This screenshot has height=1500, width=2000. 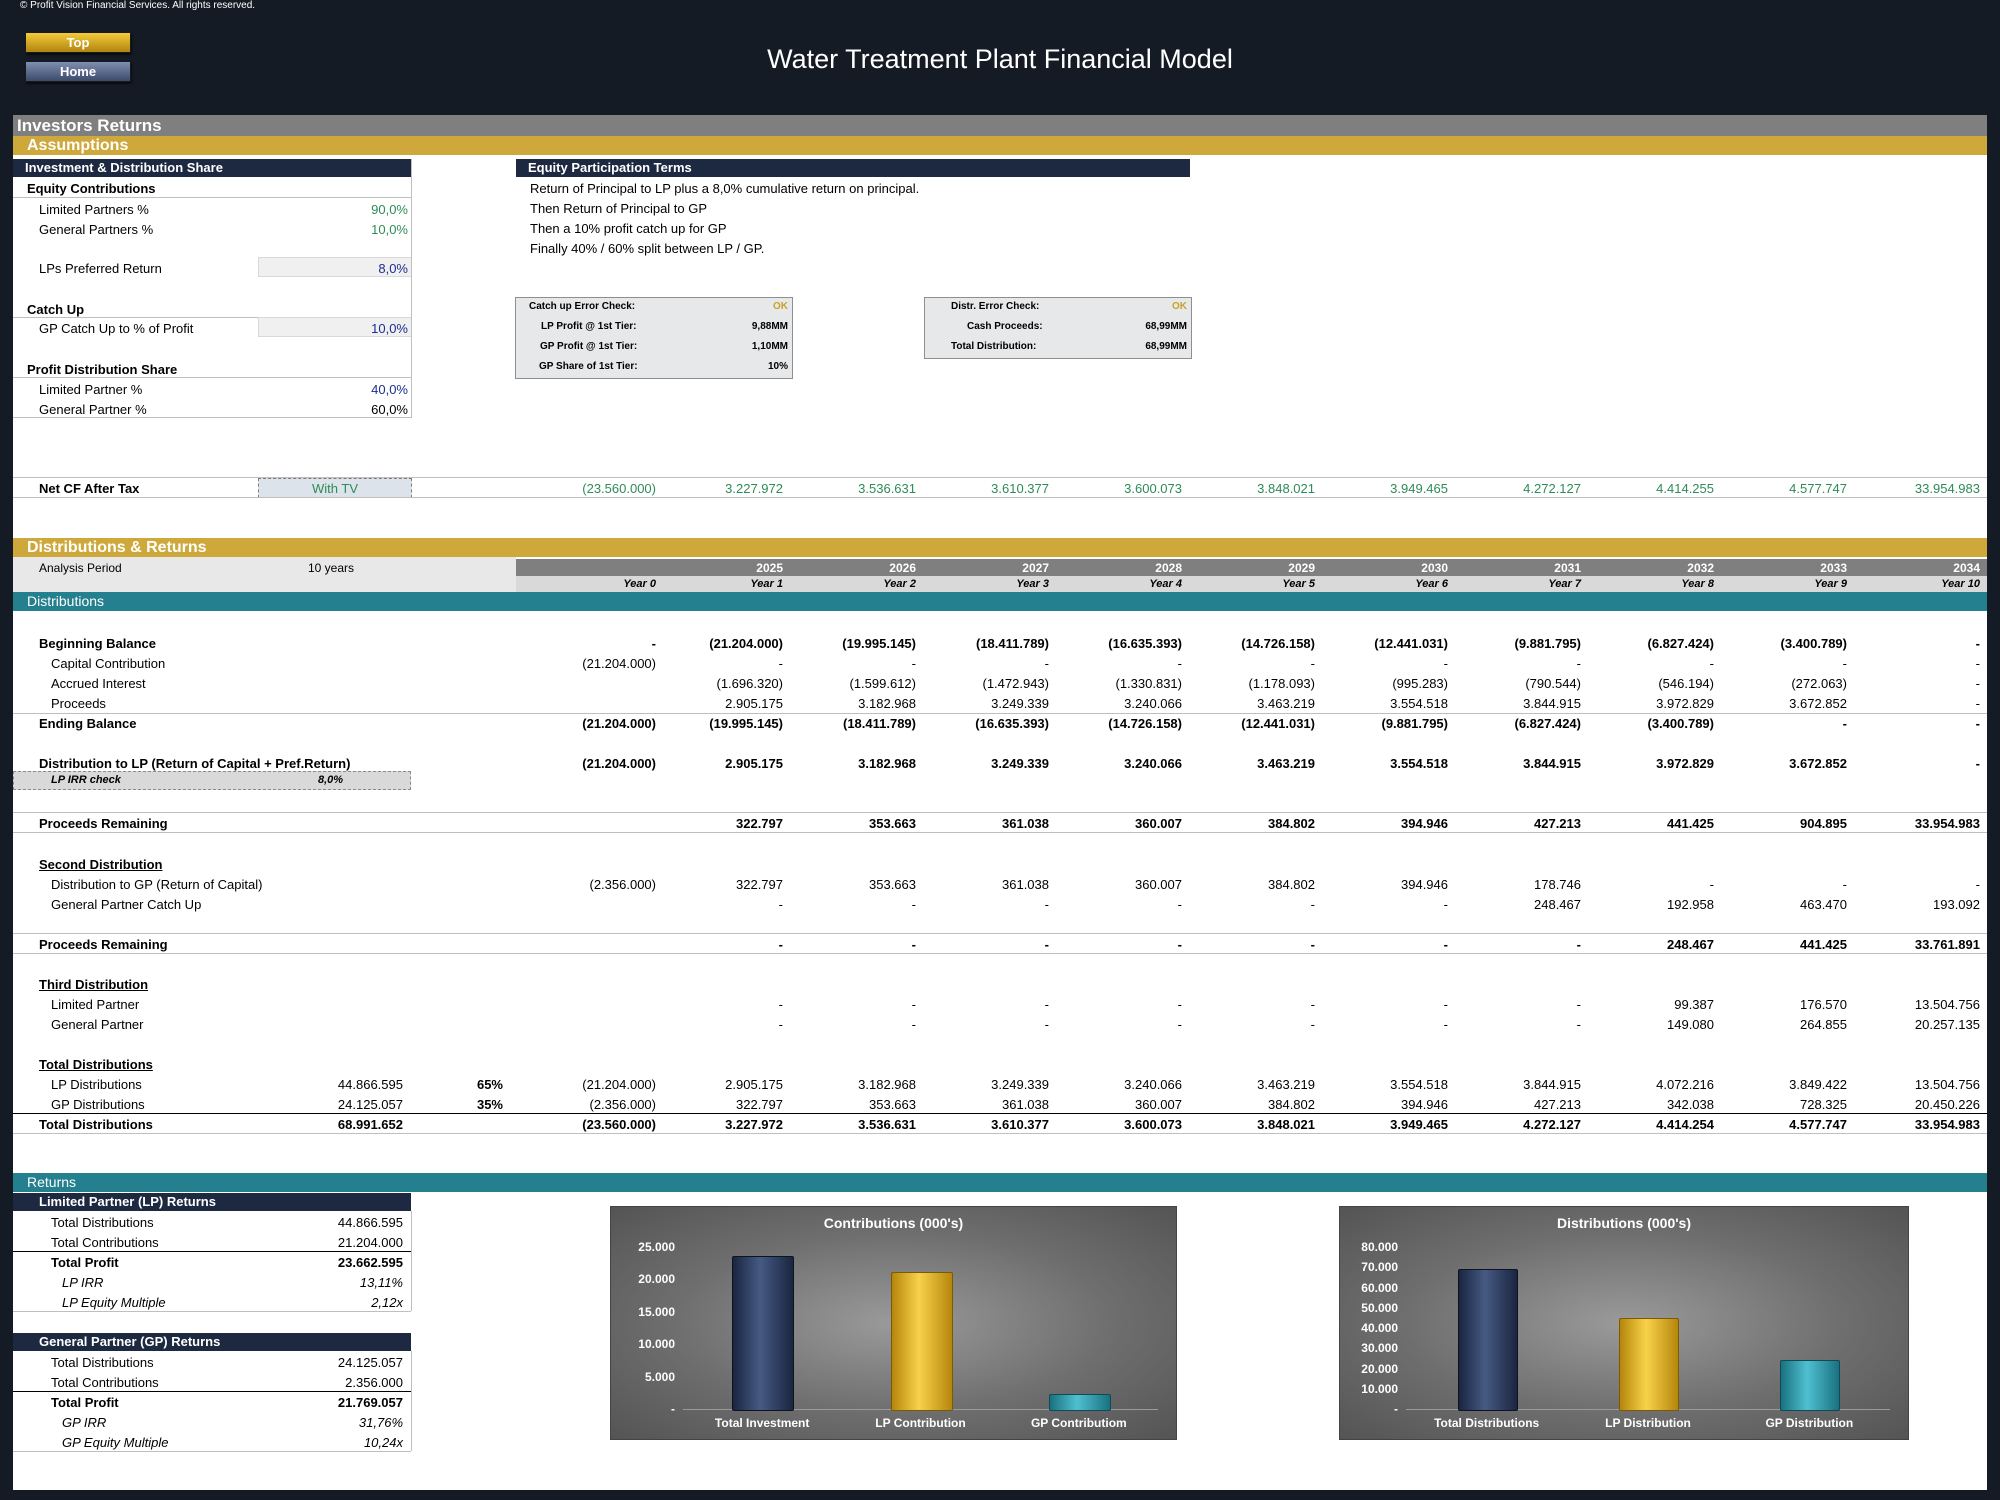 What do you see at coordinates (754, 703) in the screenshot?
I see `row-value-proc: 2.905.175` at bounding box center [754, 703].